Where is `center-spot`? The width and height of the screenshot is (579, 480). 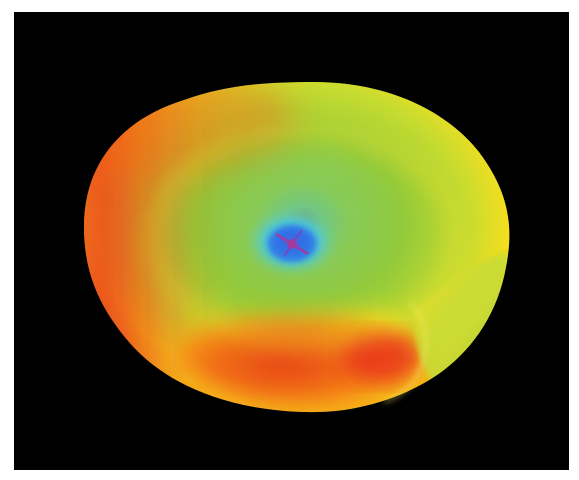
center-spot is located at coordinates (292, 242).